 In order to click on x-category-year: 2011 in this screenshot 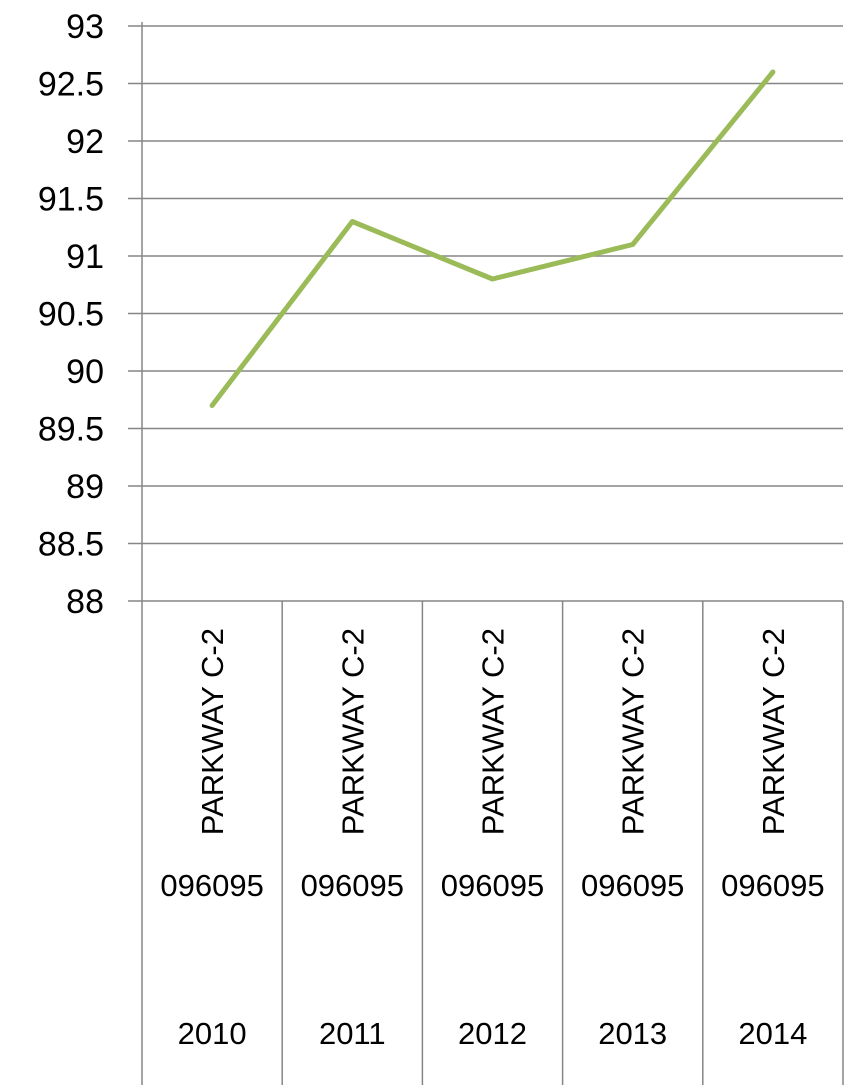, I will do `click(352, 1033)`.